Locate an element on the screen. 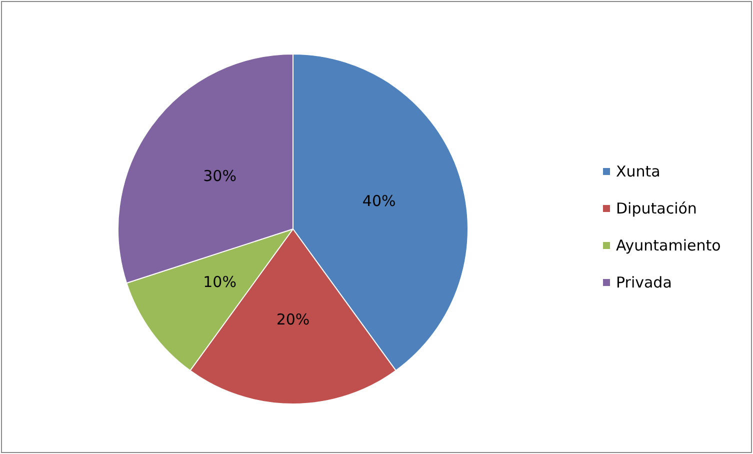  data-label: 40% is located at coordinates (379, 201).